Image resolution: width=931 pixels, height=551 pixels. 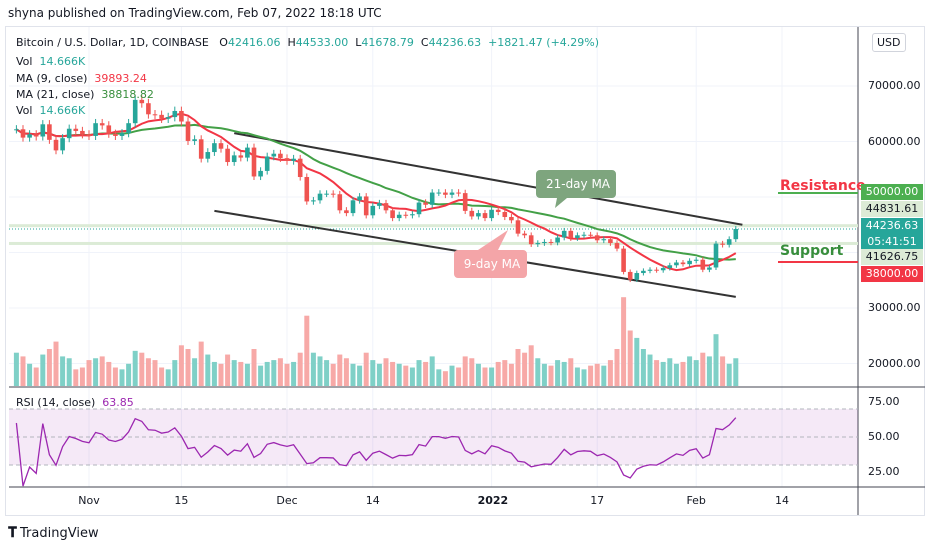 What do you see at coordinates (578, 184) in the screenshot?
I see `ma21-callout-text: 21-day MA` at bounding box center [578, 184].